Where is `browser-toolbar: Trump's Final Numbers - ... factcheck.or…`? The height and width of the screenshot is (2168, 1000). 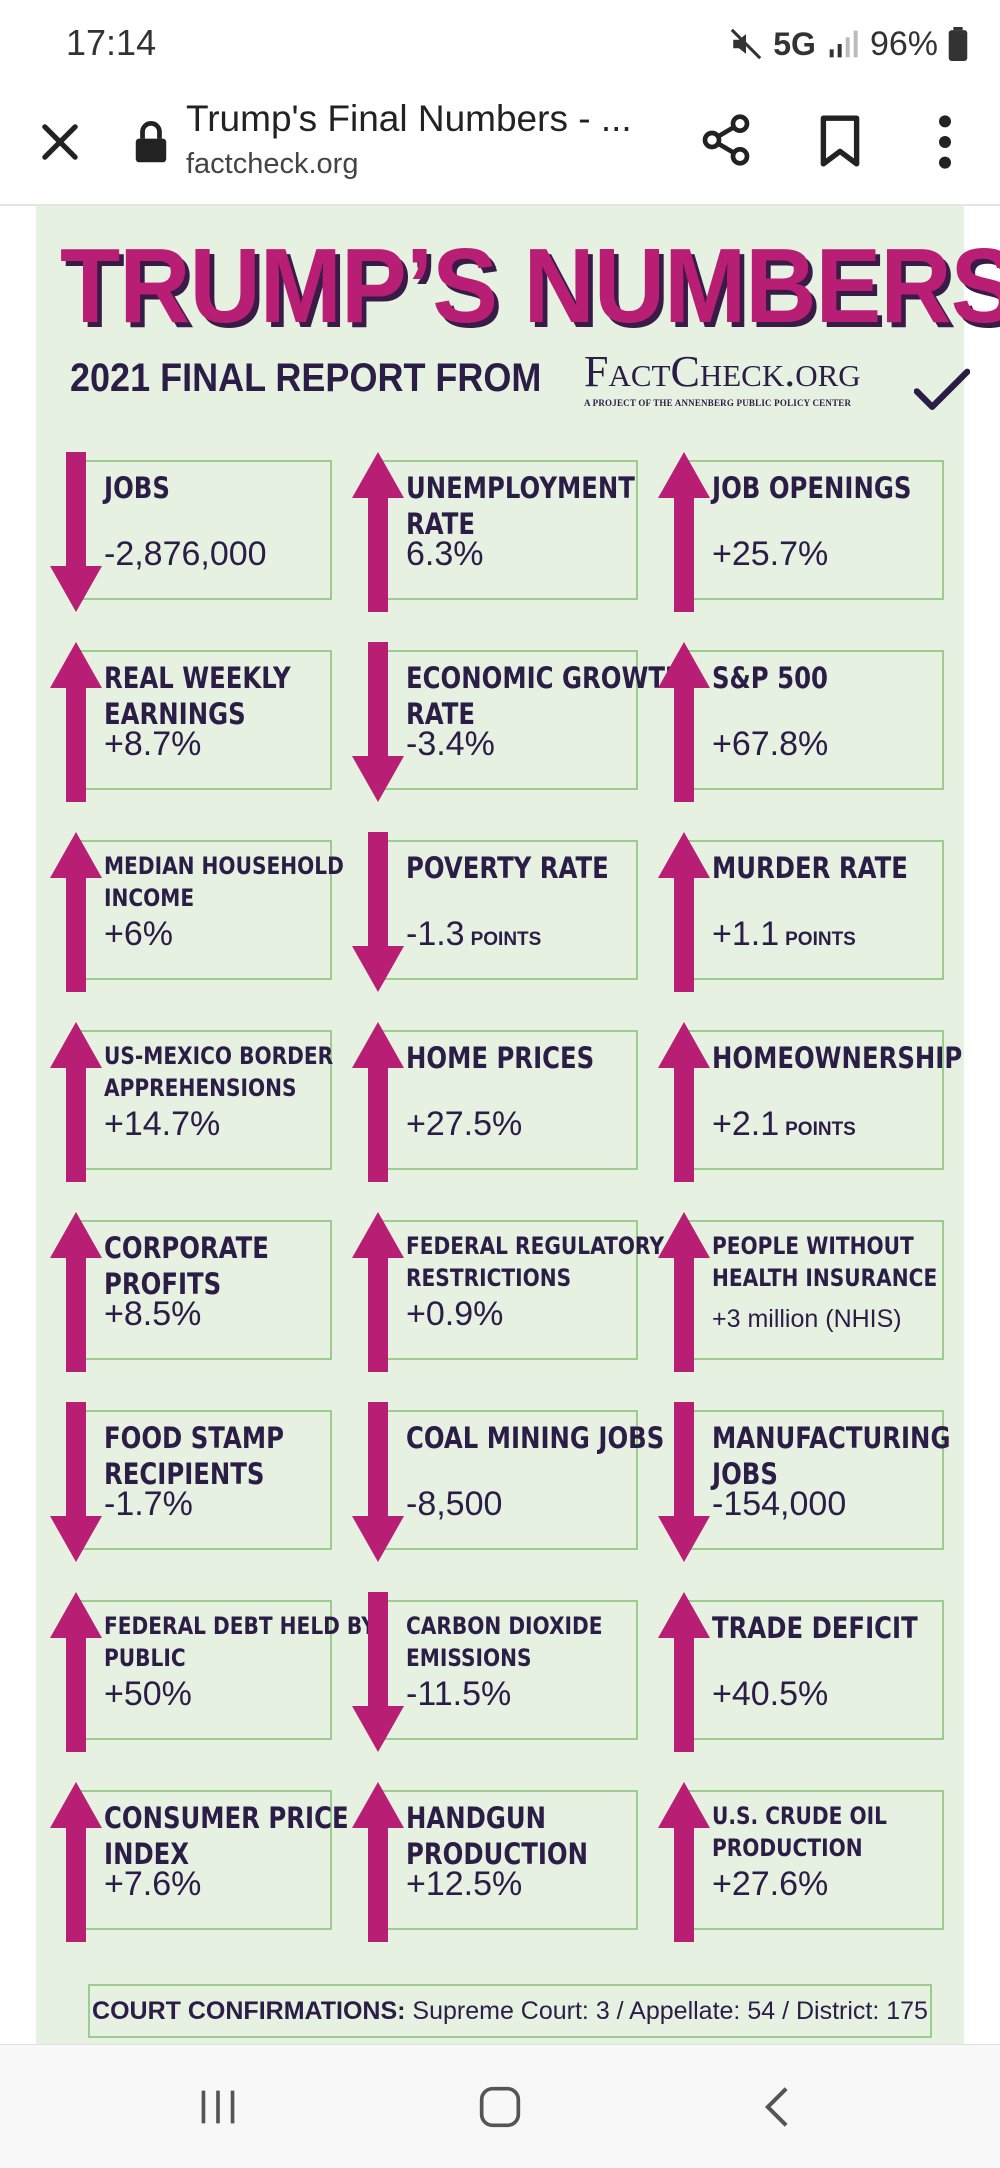
browser-toolbar: Trump's Final Numbers - ... factcheck.or… is located at coordinates (500, 148).